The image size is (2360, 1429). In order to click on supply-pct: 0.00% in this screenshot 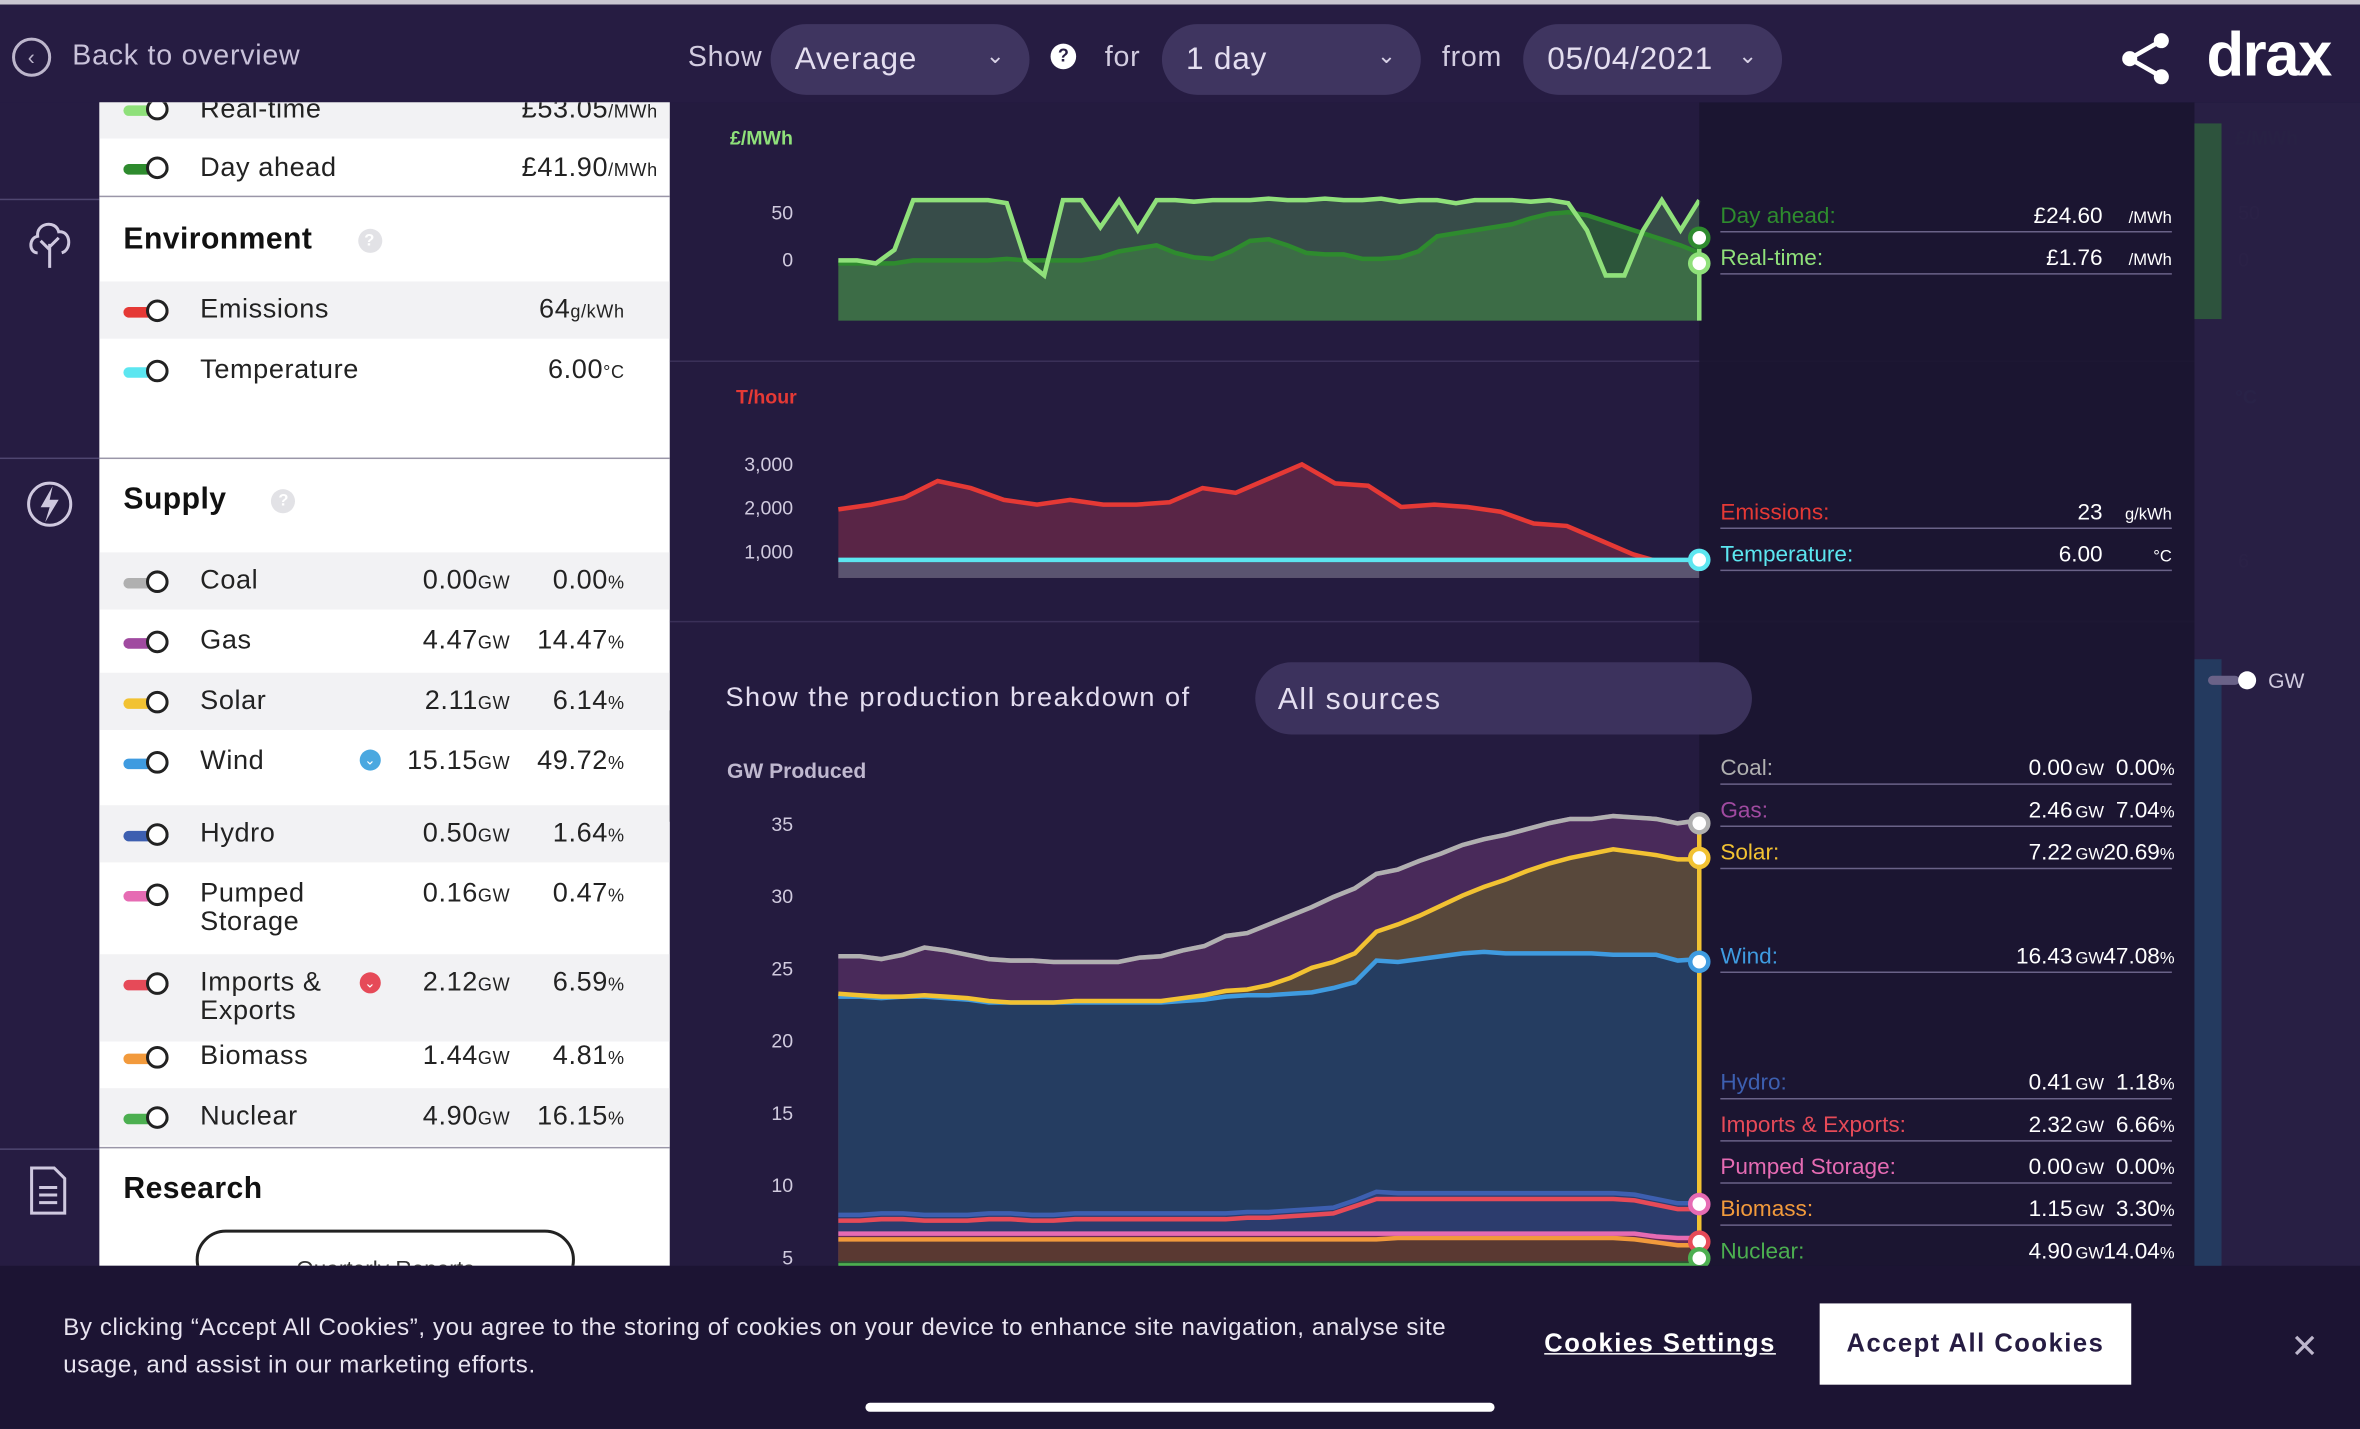, I will do `click(589, 581)`.